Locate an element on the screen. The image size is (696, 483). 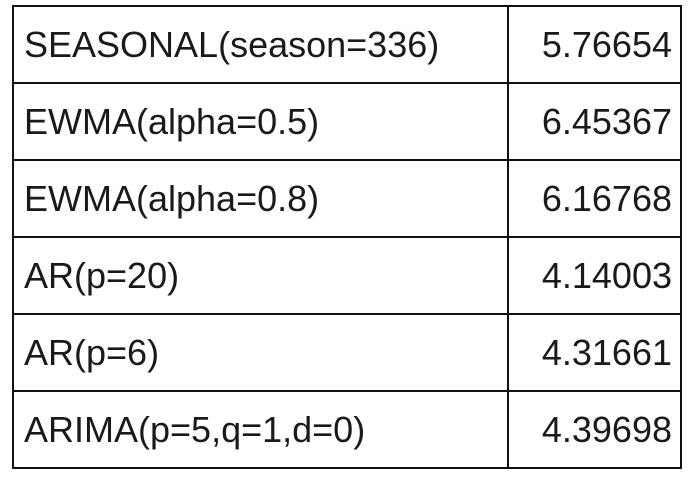
model-name-cell: EWMA(alpha=0.8) is located at coordinates (260, 198).